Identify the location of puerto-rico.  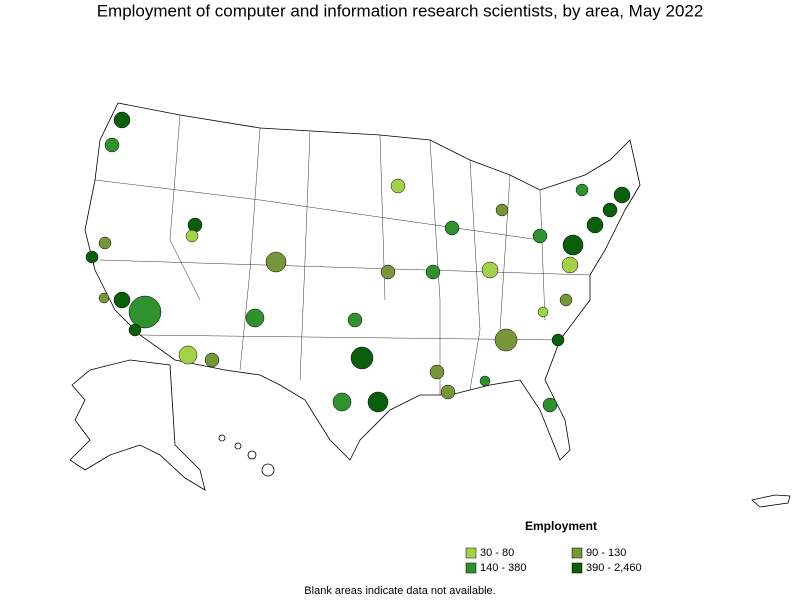
(771, 501).